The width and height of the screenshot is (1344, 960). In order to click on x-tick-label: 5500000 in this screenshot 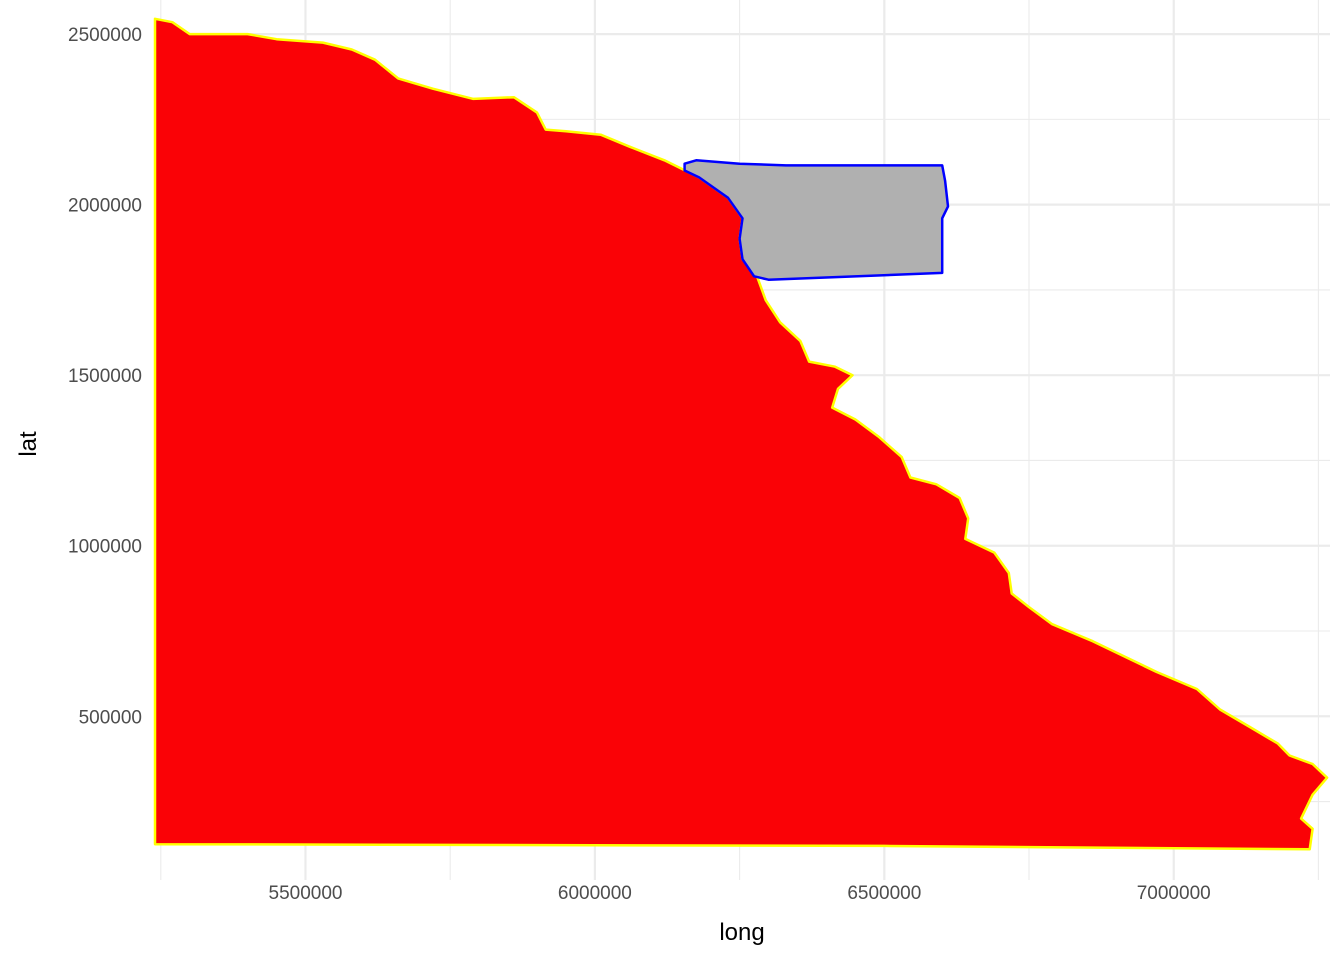, I will do `click(306, 893)`.